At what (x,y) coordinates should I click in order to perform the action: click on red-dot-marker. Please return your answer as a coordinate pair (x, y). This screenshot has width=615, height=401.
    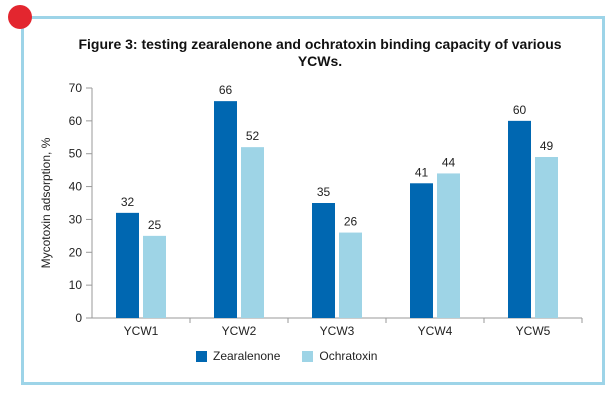
    Looking at the image, I should click on (20, 17).